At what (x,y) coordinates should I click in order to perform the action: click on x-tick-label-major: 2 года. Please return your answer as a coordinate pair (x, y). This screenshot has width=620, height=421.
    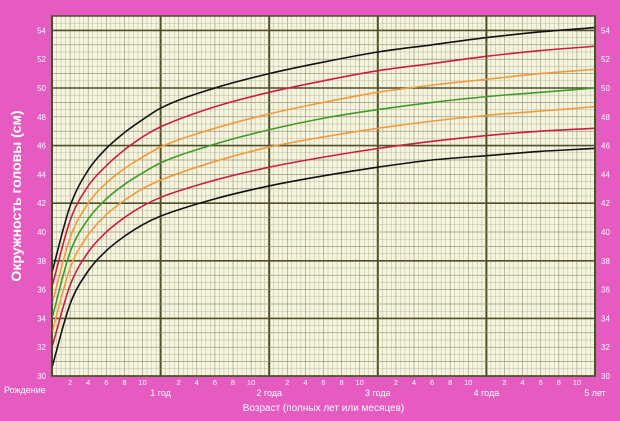
    Looking at the image, I should click on (269, 393).